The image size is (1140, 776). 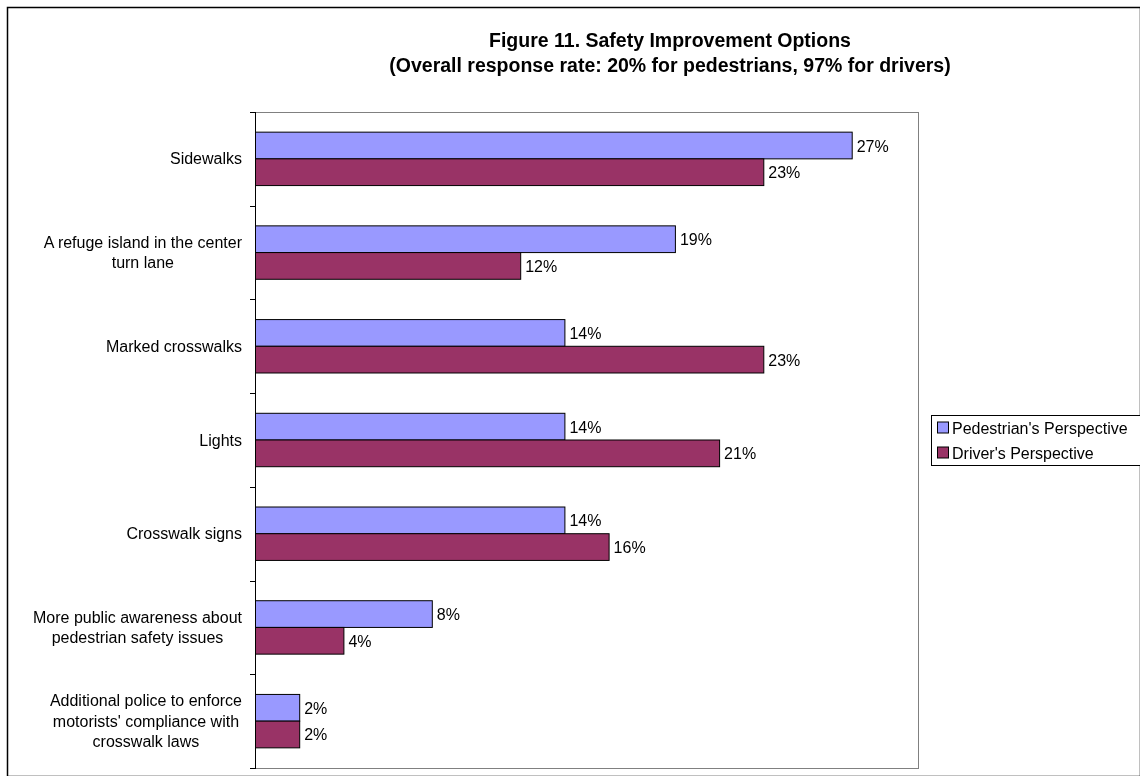 I want to click on y-tick-label: More public awareness about pedestrian safety issues, so click(x=137, y=627).